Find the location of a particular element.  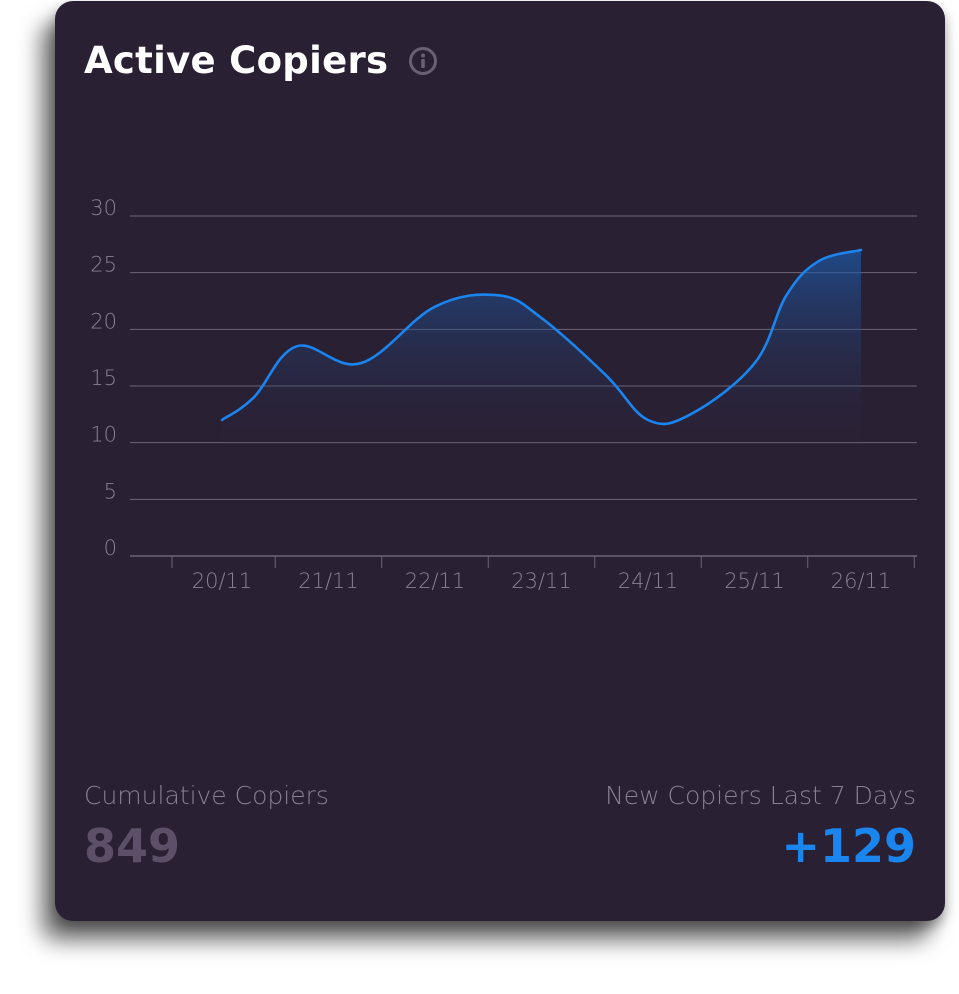

y-axis: 0 5 10 15 20 25 30 is located at coordinates (103, 378).